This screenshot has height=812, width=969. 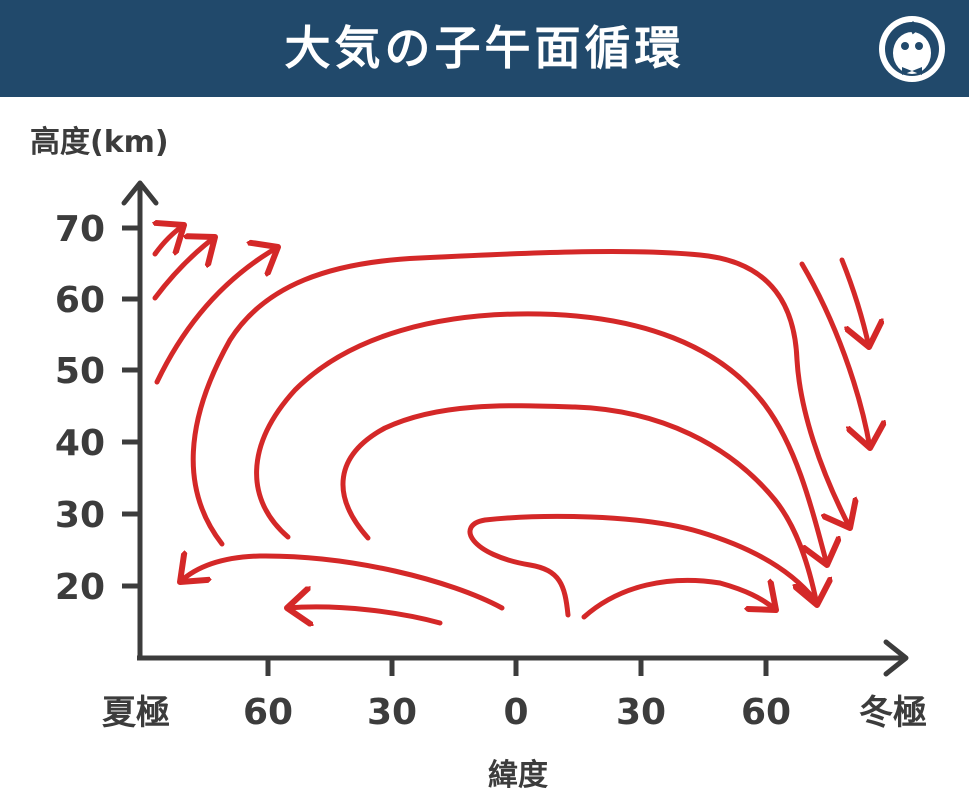 I want to click on x-tick-label-winter-pole: 冬極, so click(x=893, y=713).